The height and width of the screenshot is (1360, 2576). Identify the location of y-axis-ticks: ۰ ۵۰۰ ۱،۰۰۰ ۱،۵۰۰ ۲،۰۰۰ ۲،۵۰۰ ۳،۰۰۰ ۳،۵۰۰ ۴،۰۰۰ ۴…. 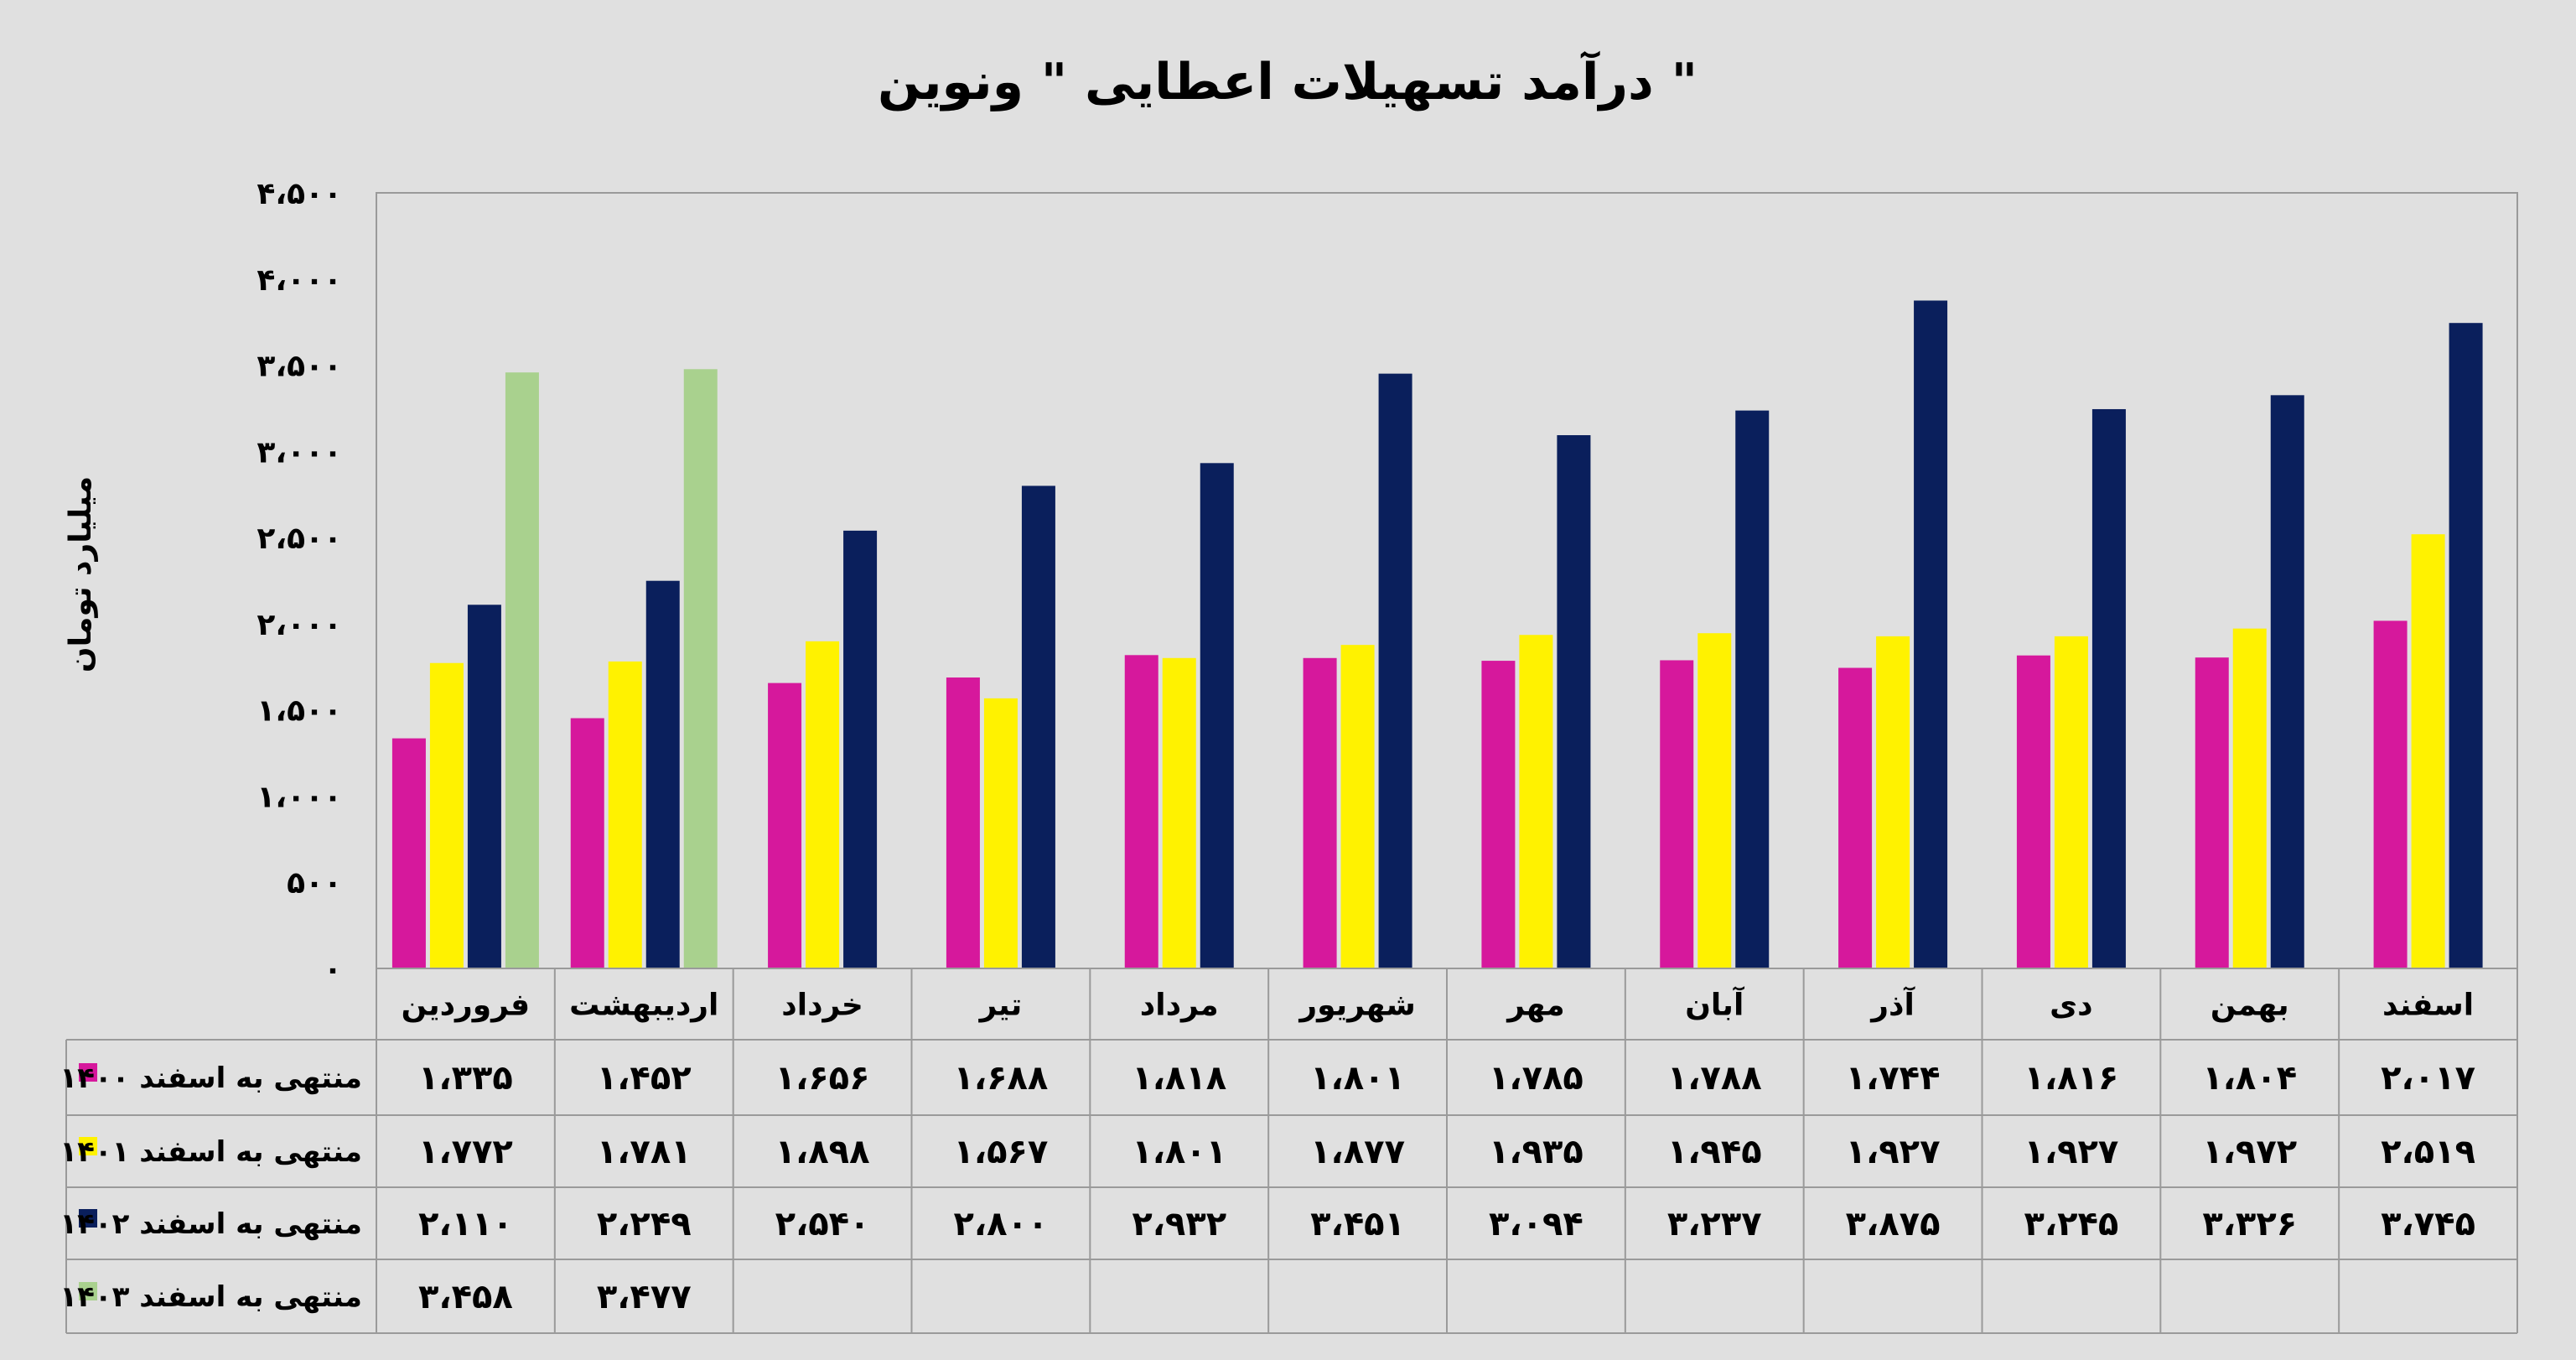
(299, 582).